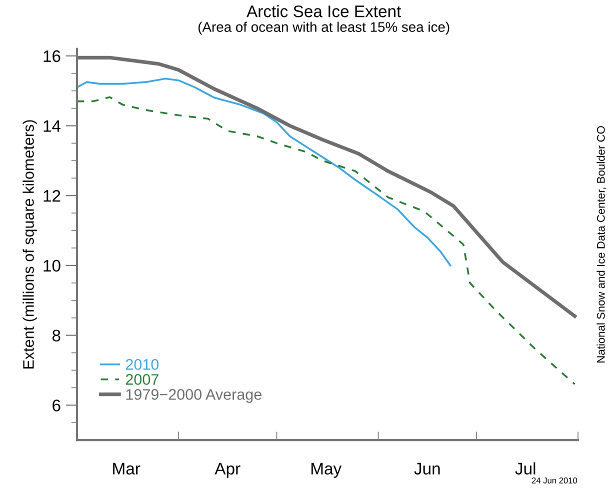  What do you see at coordinates (601, 244) in the screenshot?
I see `text: National Snow and Ice Data Center, Boulder CO` at bounding box center [601, 244].